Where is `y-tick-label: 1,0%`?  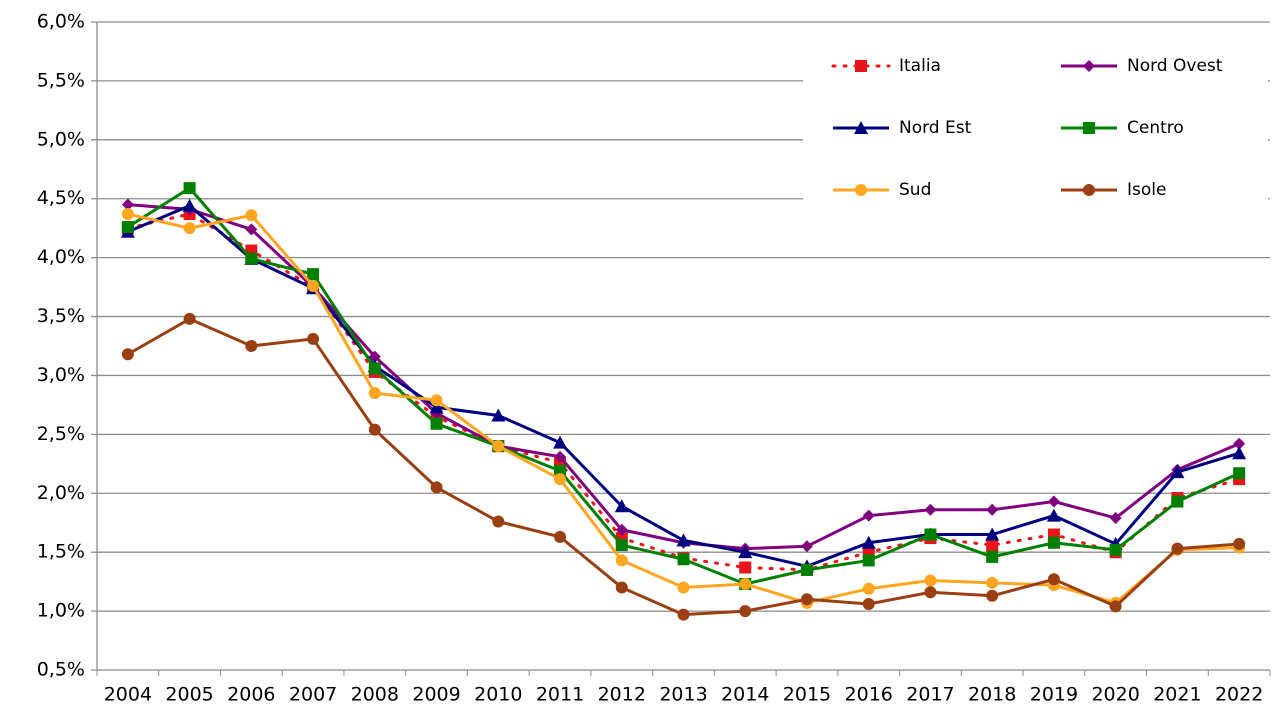 y-tick-label: 1,0% is located at coordinates (61, 611).